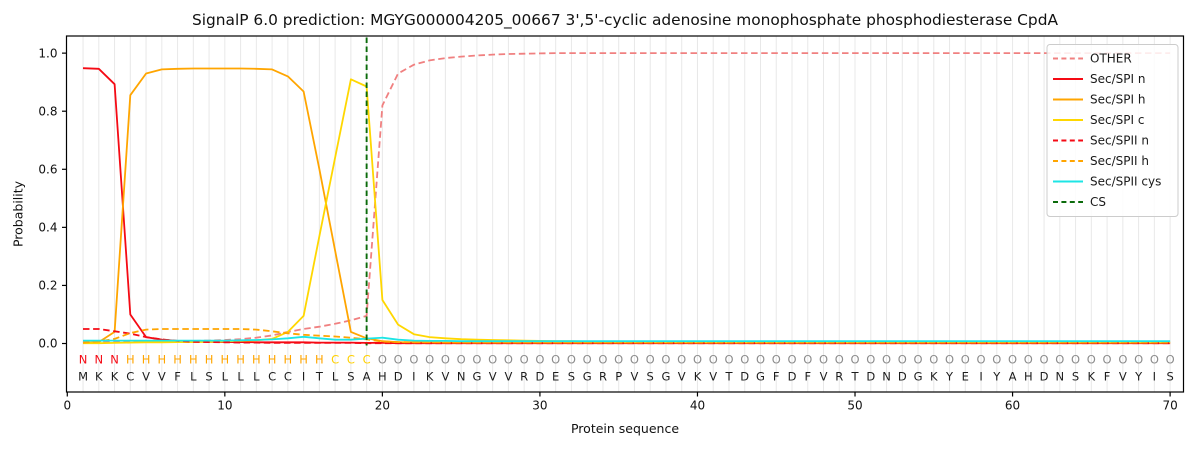  Describe the element at coordinates (67, 406) in the screenshot. I see `x-tick-label: 0` at that location.